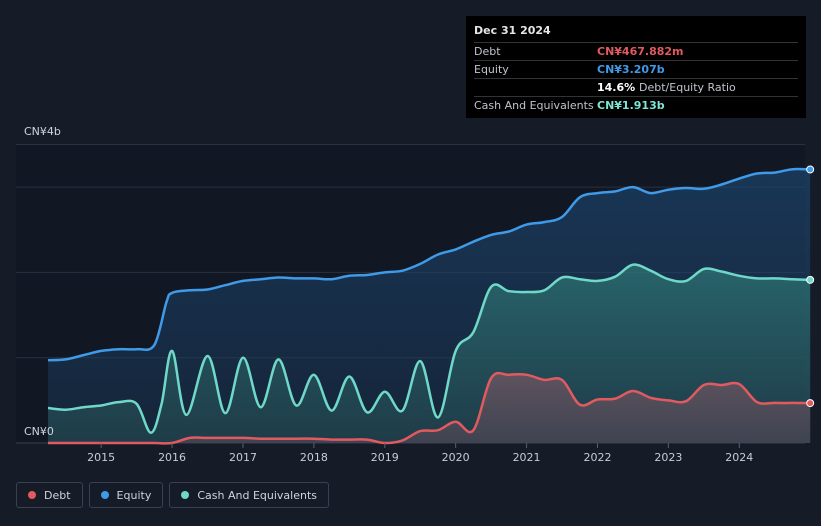 The height and width of the screenshot is (526, 821). I want to click on cash-endpoint-marker, so click(810, 279).